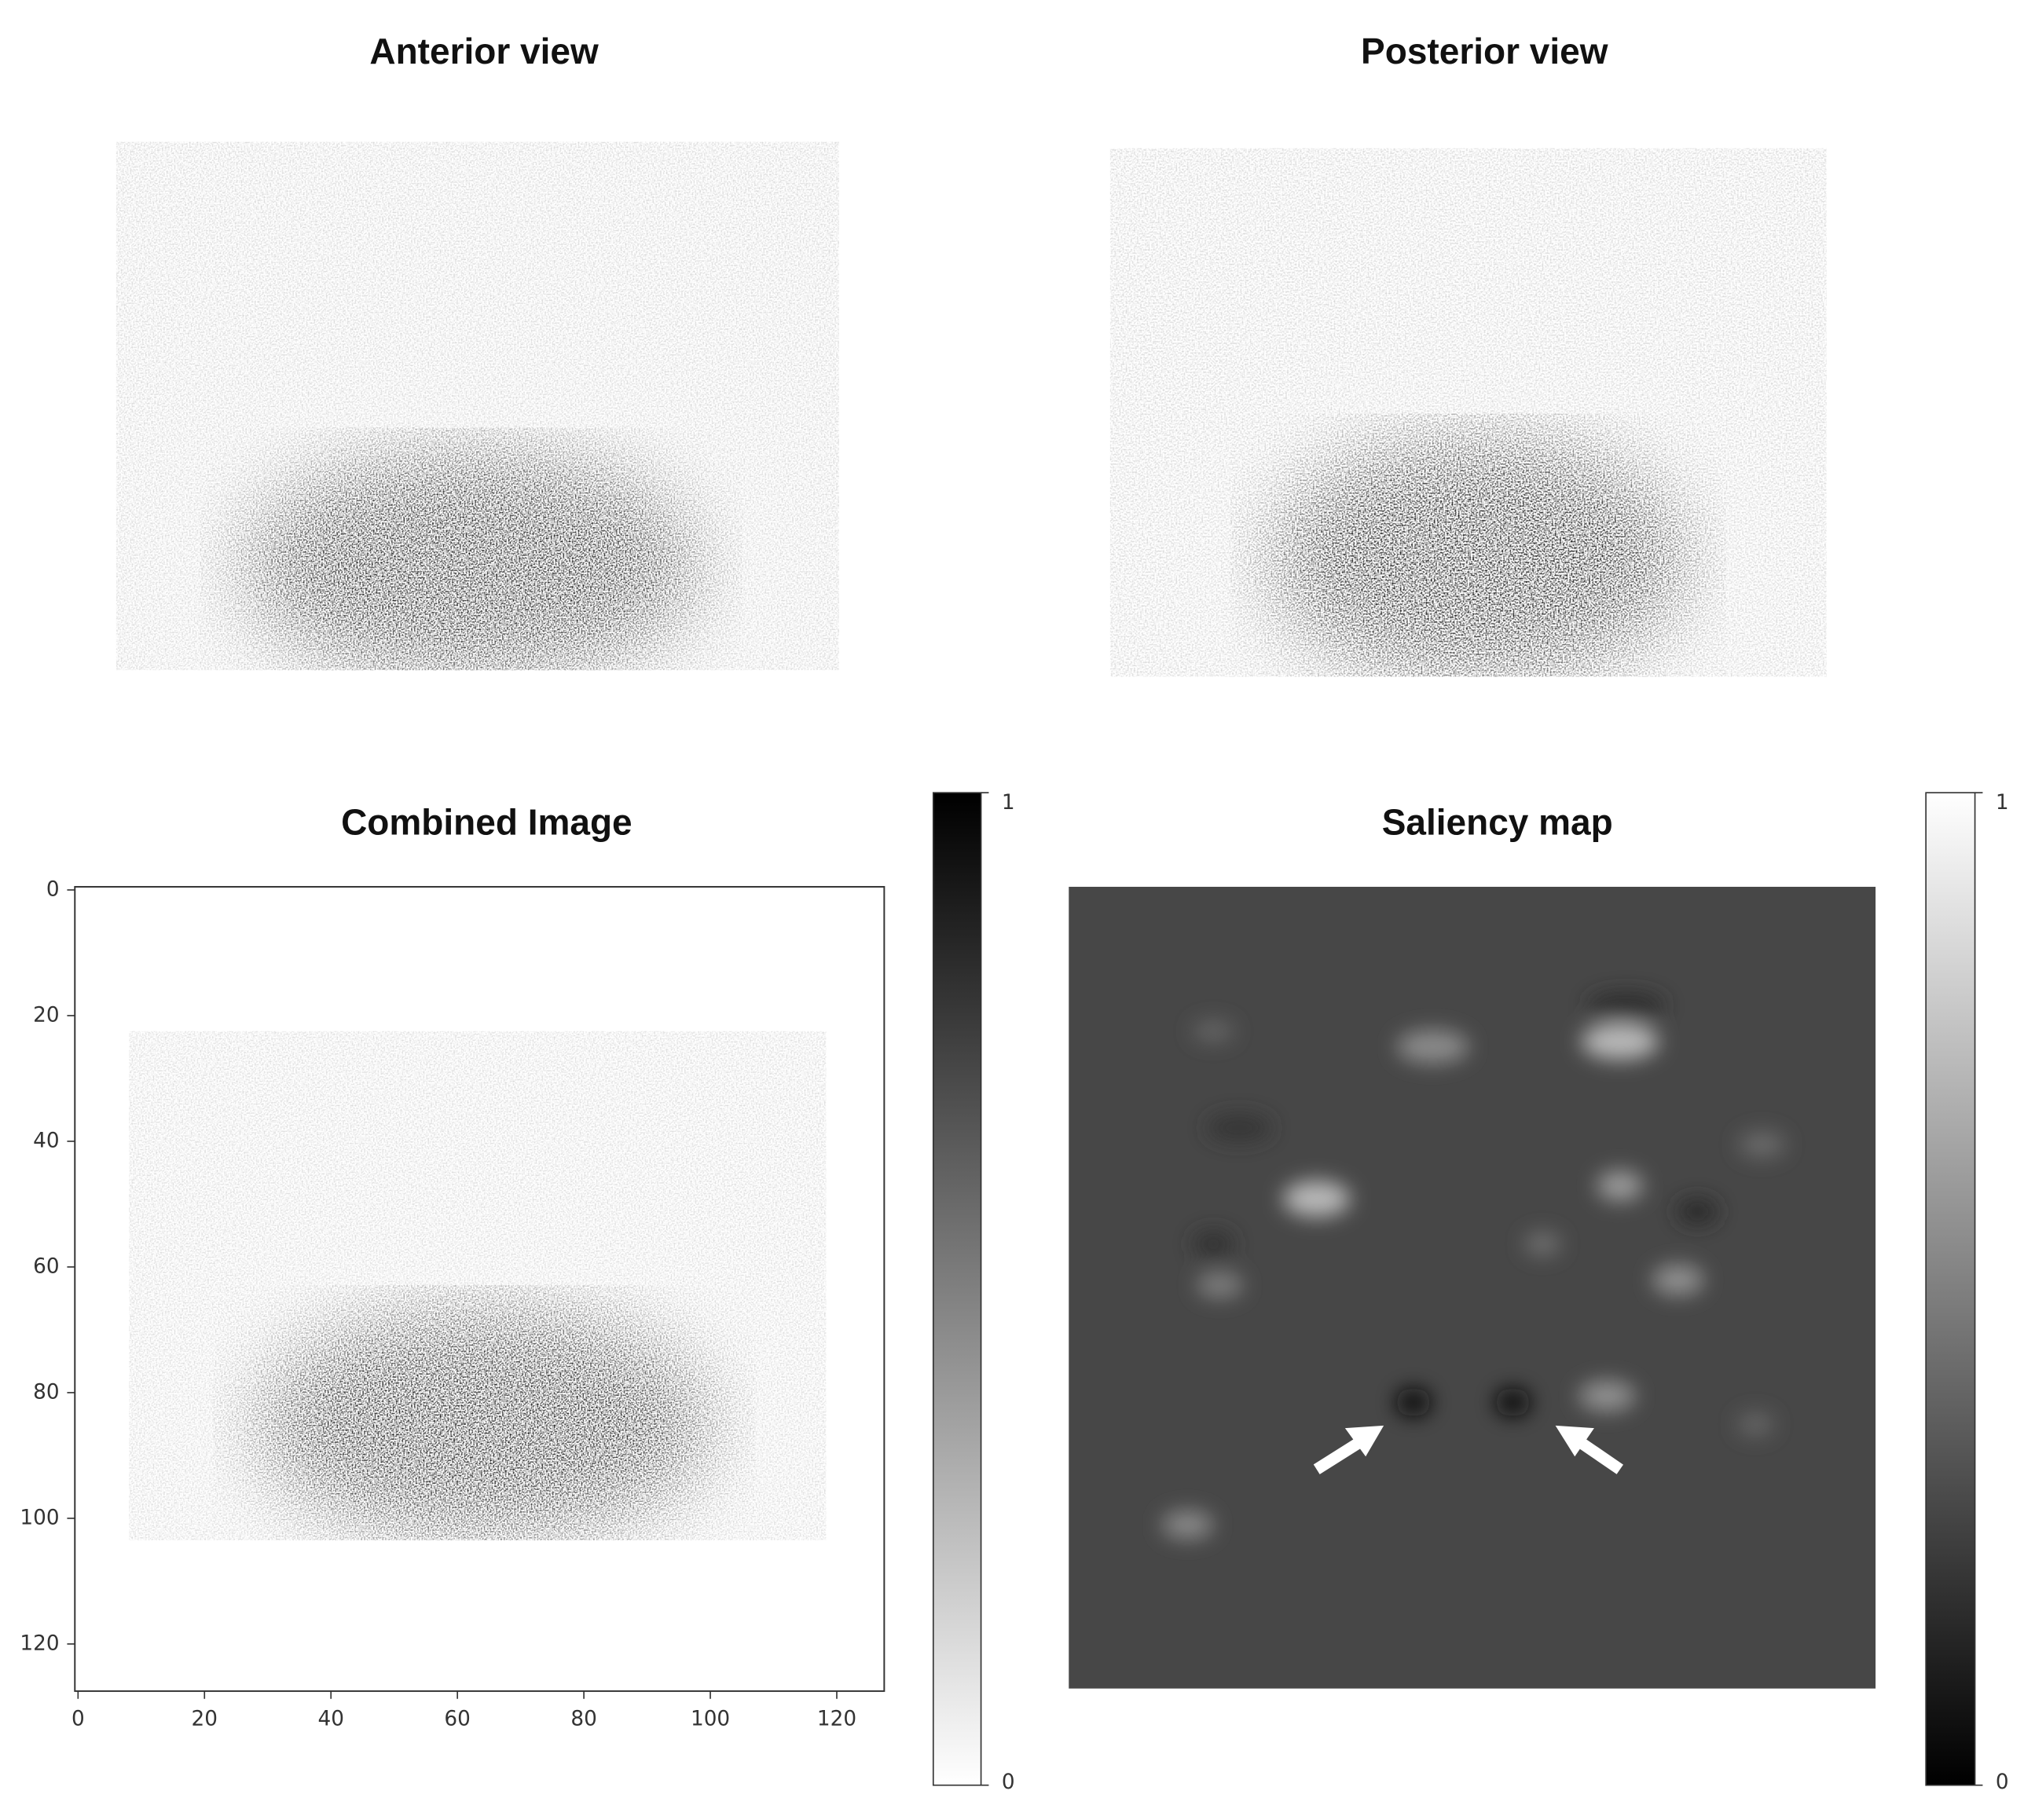 The height and width of the screenshot is (1820, 2024). I want to click on y-tick-label: 80, so click(46, 1392).